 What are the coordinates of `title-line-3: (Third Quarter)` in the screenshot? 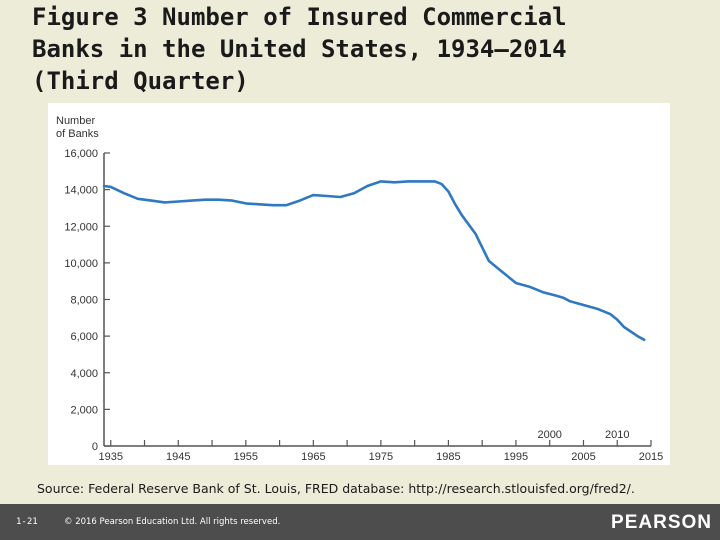 It's located at (140, 81).